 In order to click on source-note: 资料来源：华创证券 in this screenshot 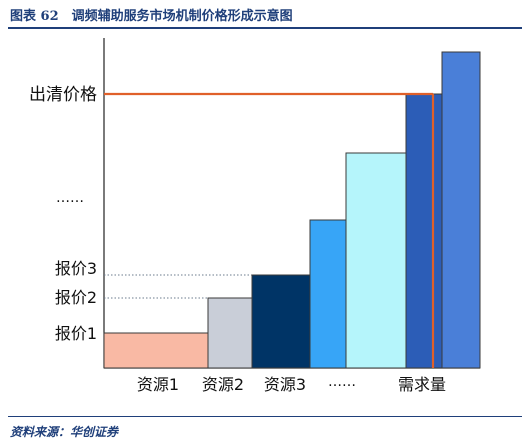, I will do `click(64, 432)`.